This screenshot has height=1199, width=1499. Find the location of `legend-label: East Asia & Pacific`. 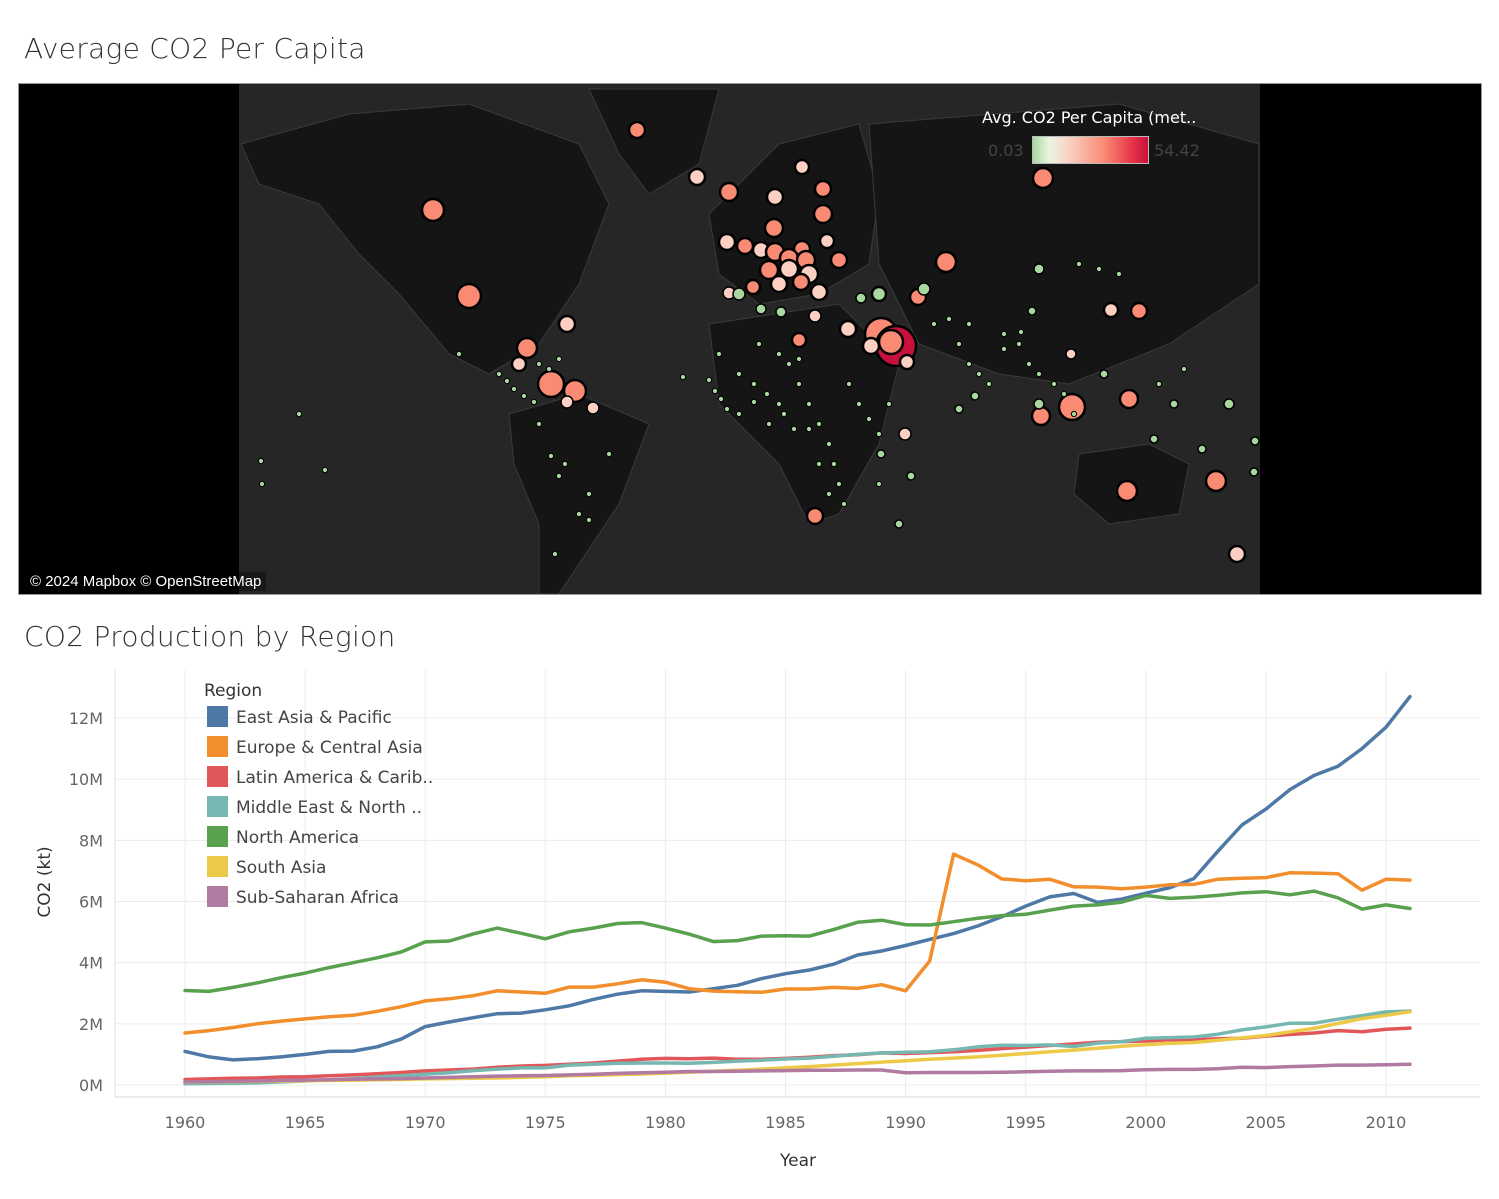

legend-label: East Asia & Pacific is located at coordinates (314, 718).